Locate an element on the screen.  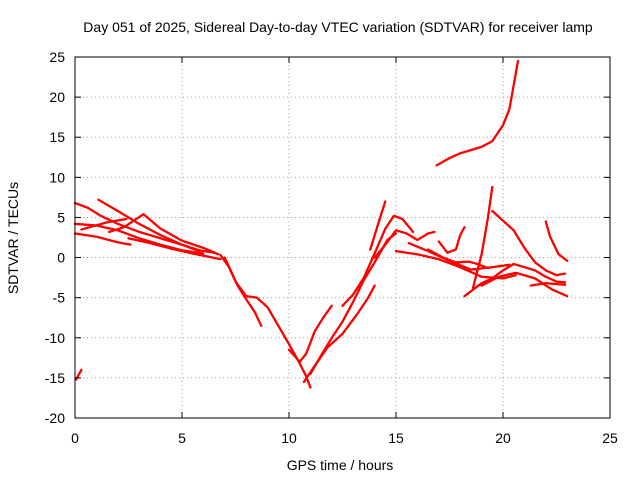
series-arc-27-markers is located at coordinates (477, 113).